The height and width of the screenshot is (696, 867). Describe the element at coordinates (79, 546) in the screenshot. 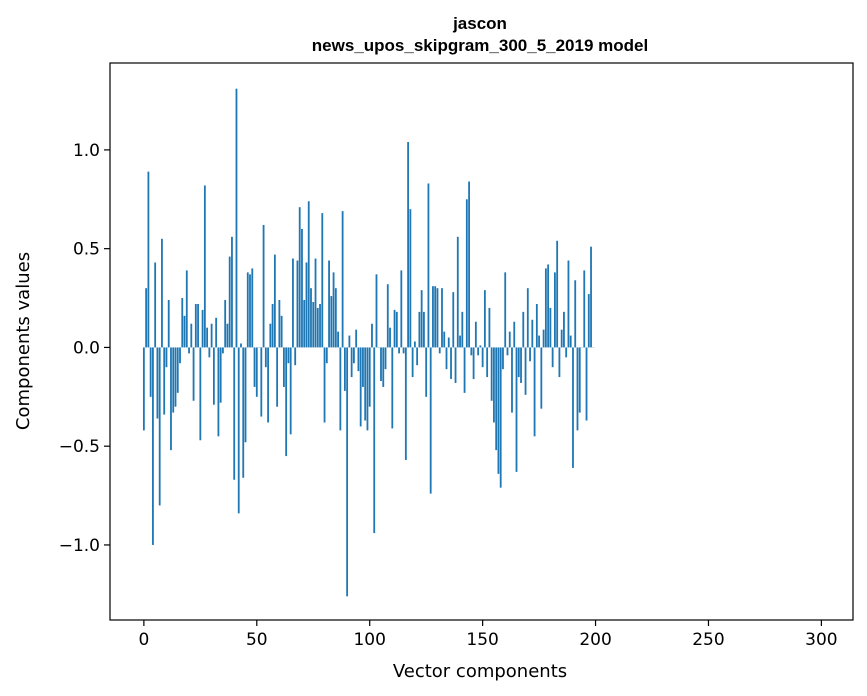

I see `y-tick-label: −1.0` at that location.